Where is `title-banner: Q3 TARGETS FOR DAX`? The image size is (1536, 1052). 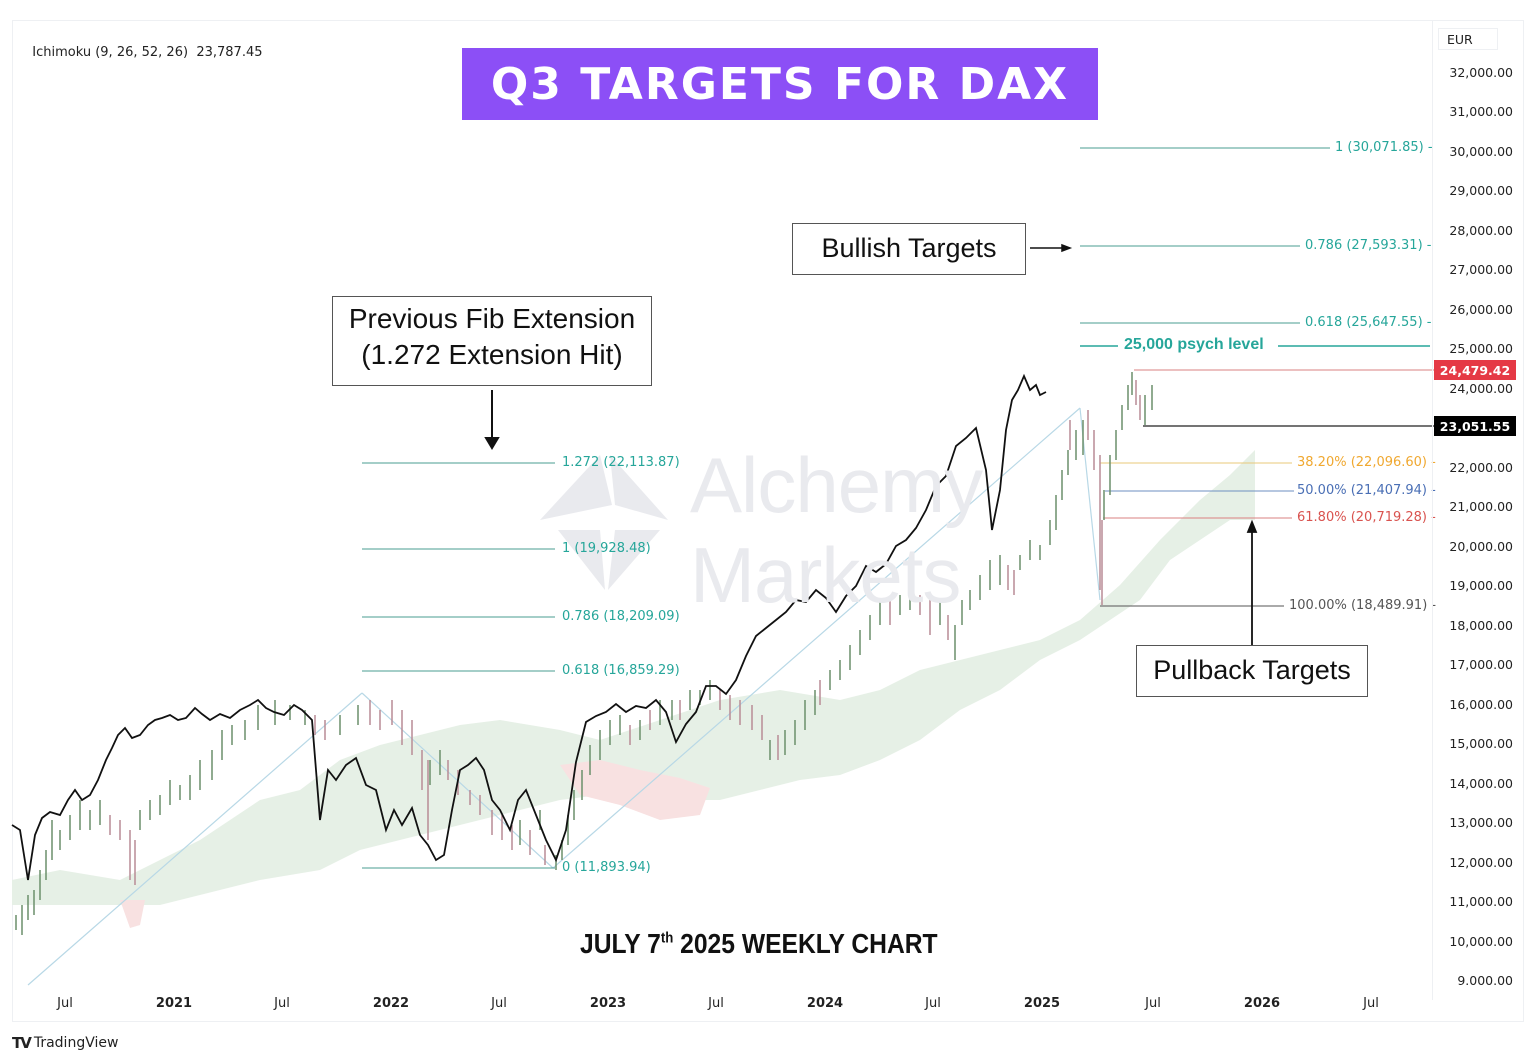 title-banner: Q3 TARGETS FOR DAX is located at coordinates (780, 84).